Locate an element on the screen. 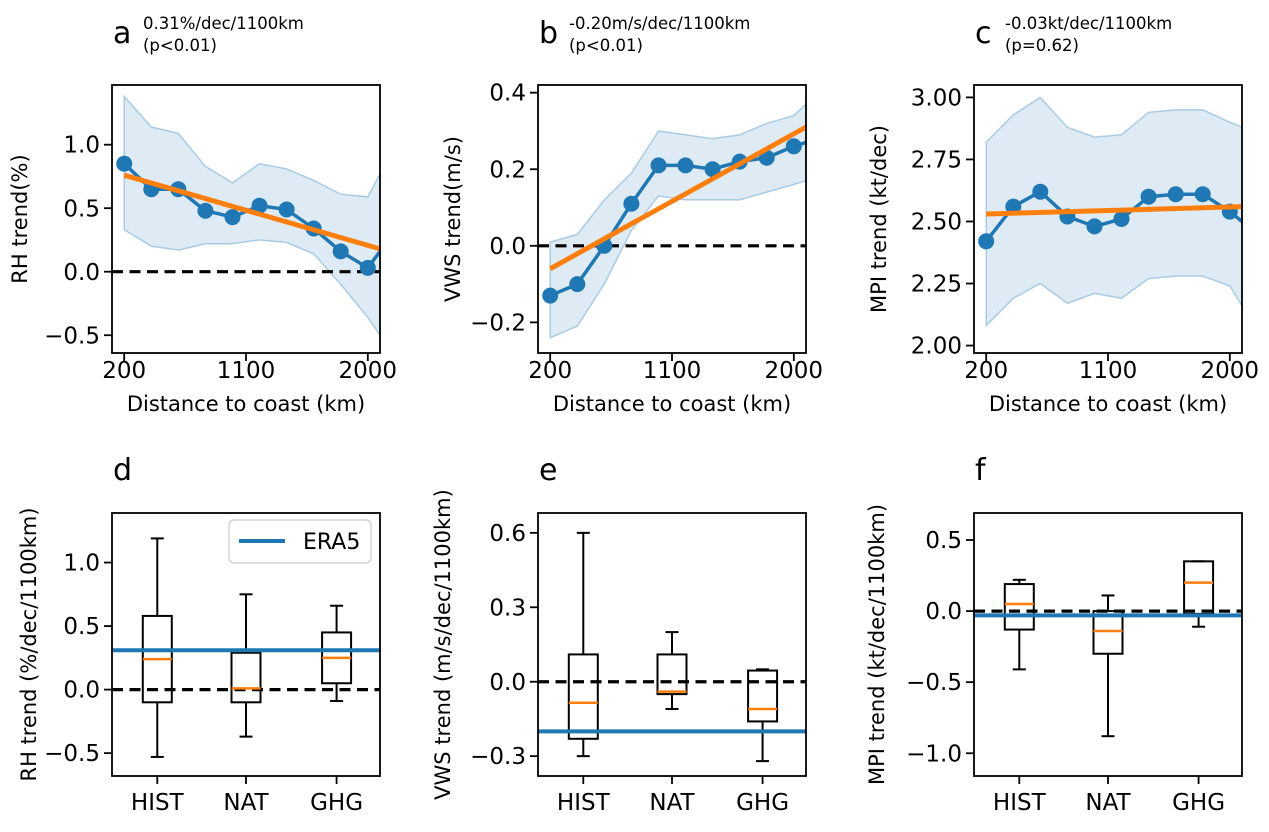 Image resolution: width=1269 pixels, height=832 pixels. panel-letter: b is located at coordinates (548, 33).